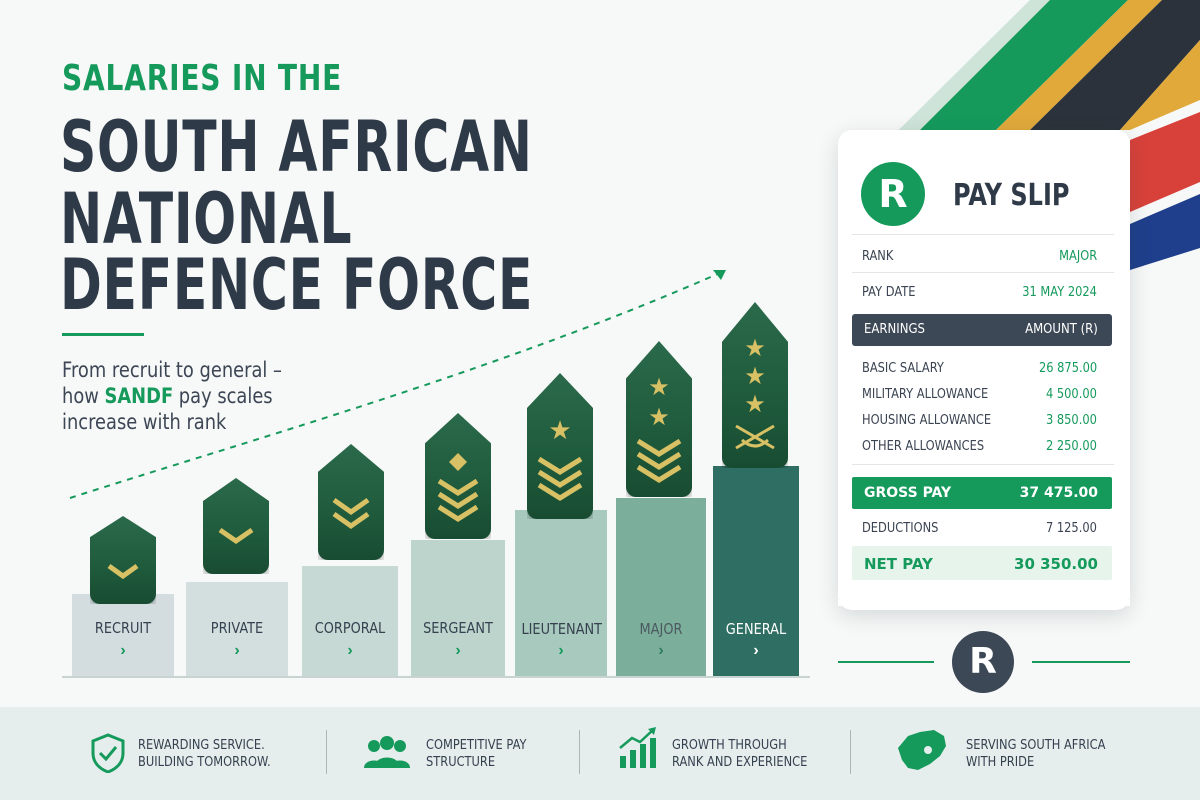 The height and width of the screenshot is (800, 1200). I want to click on lieutenant-rank-icon: ★, so click(560, 458).